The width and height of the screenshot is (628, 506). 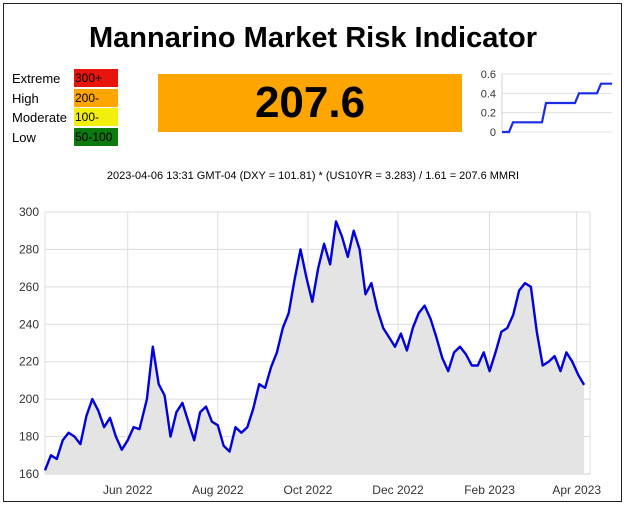 What do you see at coordinates (96, 125) in the screenshot?
I see `legend-swatch: 100-200` at bounding box center [96, 125].